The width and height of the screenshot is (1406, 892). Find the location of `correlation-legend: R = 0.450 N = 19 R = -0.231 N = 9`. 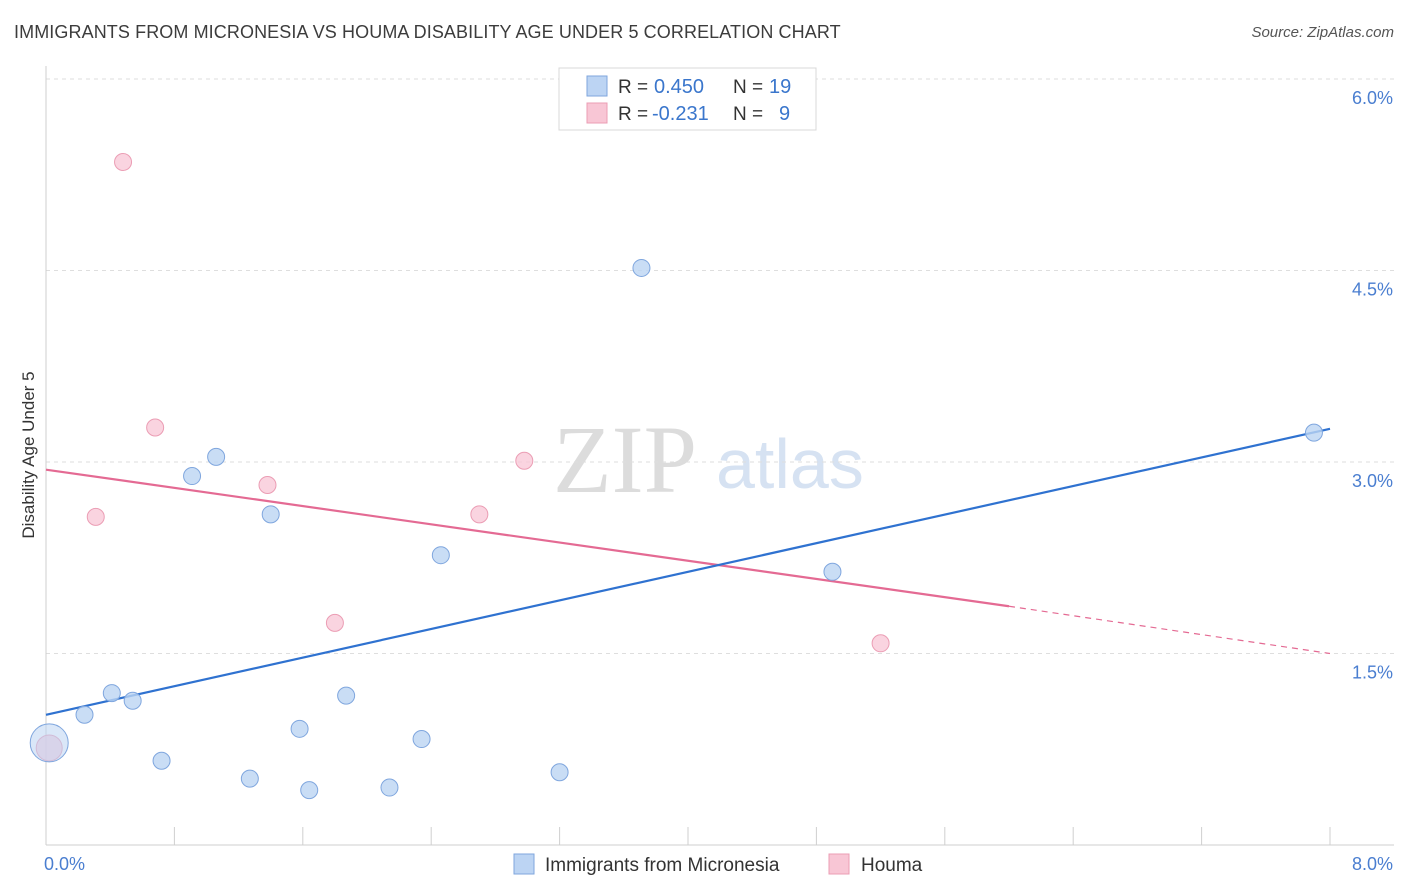

correlation-legend: R = 0.450 N = 19 R = -0.231 N = 9 is located at coordinates (687, 99).